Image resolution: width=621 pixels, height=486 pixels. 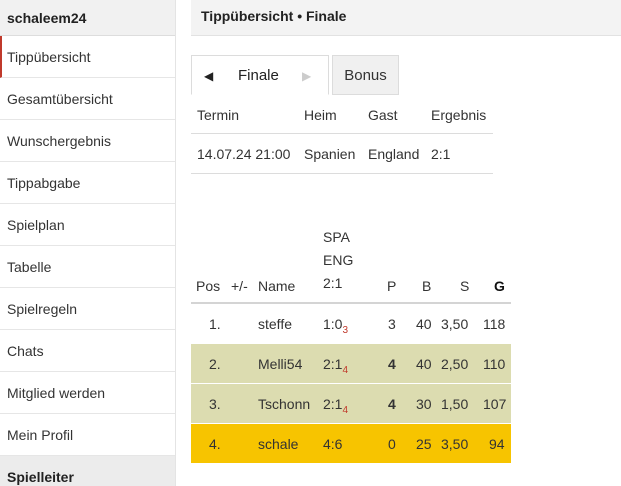 What do you see at coordinates (459, 115) in the screenshot?
I see `header-ergebnis: Ergebnis` at bounding box center [459, 115].